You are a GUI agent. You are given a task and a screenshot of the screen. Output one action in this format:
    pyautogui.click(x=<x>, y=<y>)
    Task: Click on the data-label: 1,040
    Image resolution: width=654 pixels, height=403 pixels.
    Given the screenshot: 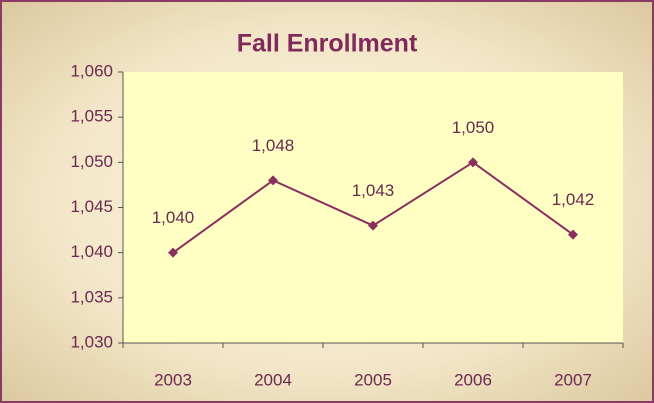 What is the action you would take?
    pyautogui.click(x=173, y=217)
    